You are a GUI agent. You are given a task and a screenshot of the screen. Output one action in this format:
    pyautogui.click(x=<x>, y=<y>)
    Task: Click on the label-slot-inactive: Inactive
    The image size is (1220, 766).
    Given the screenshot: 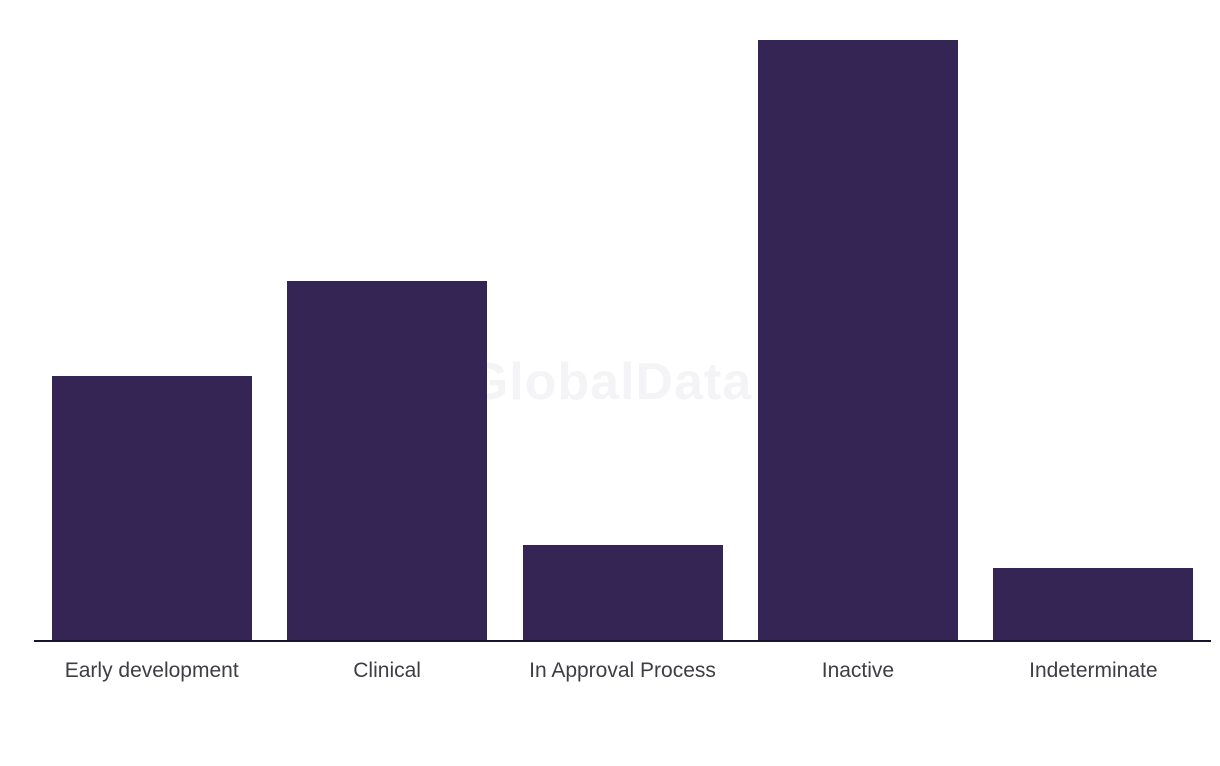 What is the action you would take?
    pyautogui.click(x=857, y=671)
    